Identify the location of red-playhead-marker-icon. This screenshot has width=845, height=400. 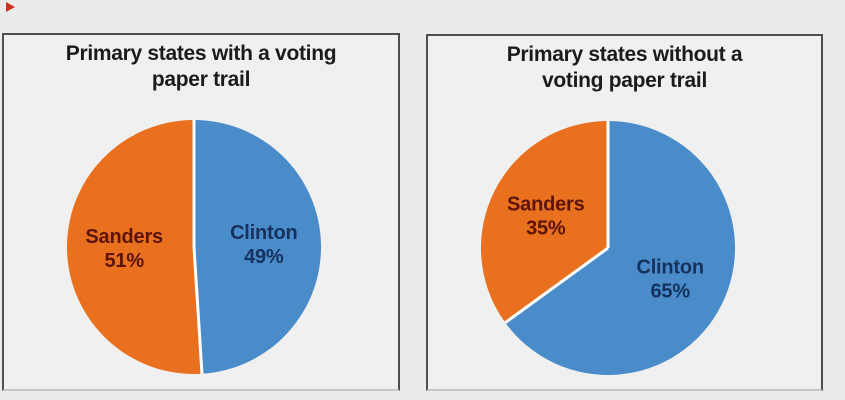
(10, 7).